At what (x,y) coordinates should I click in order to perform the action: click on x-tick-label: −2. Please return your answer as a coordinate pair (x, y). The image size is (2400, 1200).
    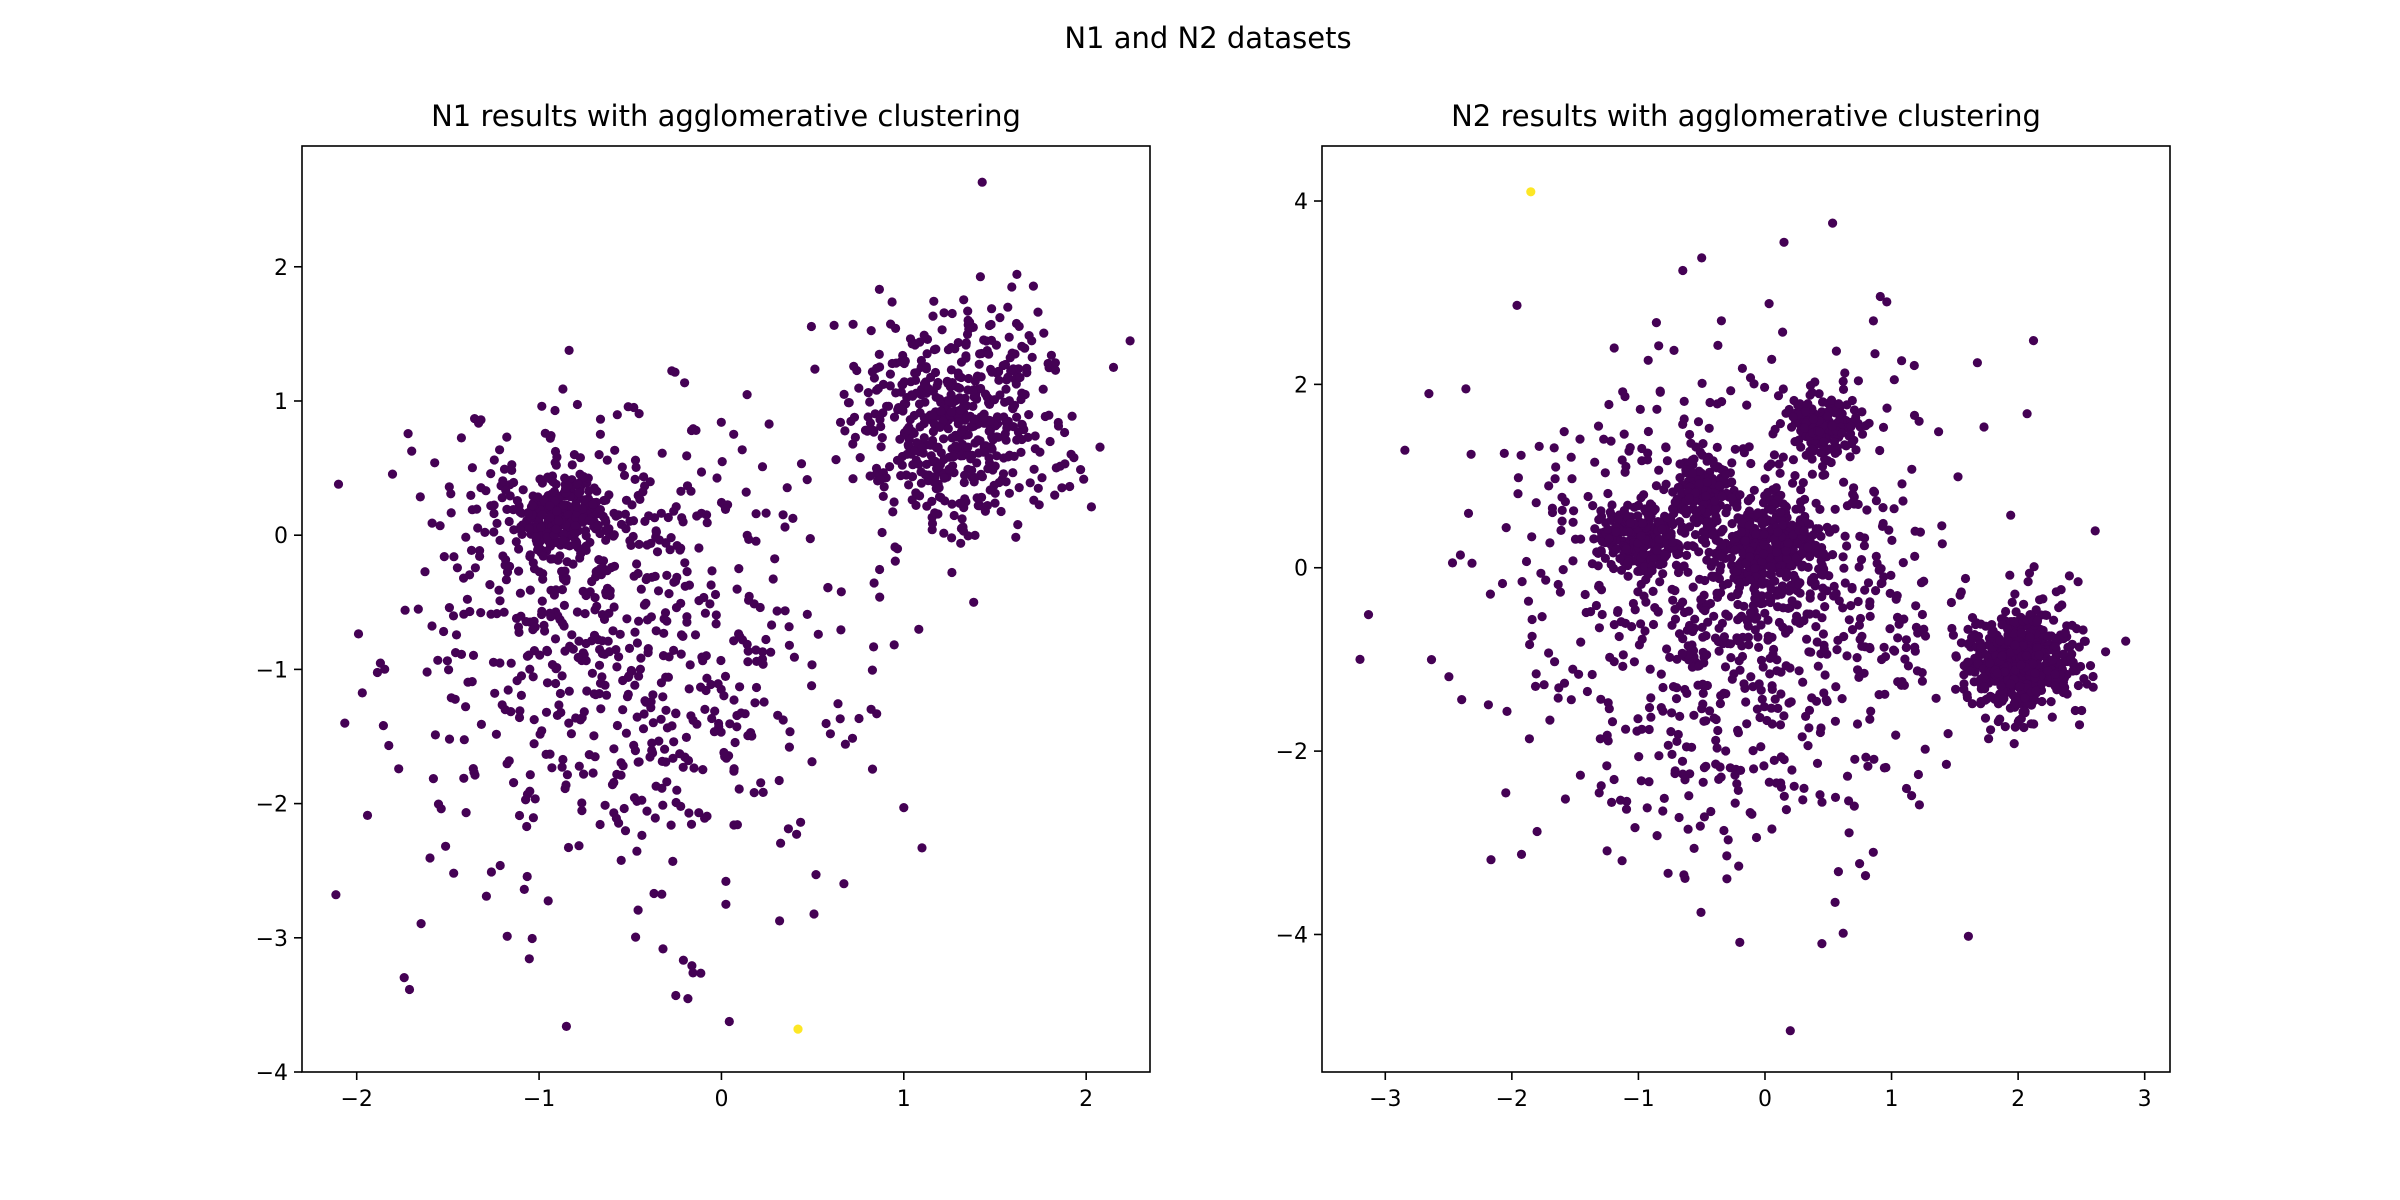
    Looking at the image, I should click on (356, 1099).